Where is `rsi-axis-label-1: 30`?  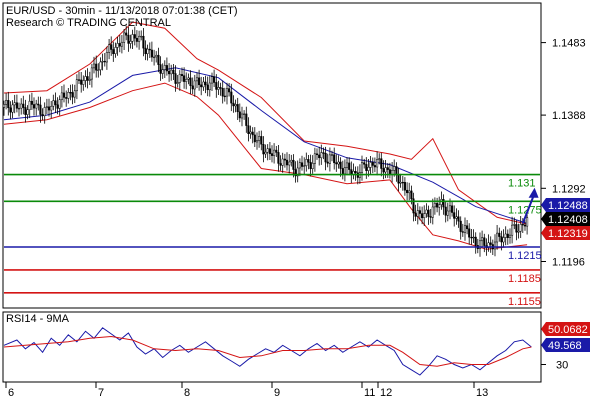
rsi-axis-label-1: 30 is located at coordinates (562, 366).